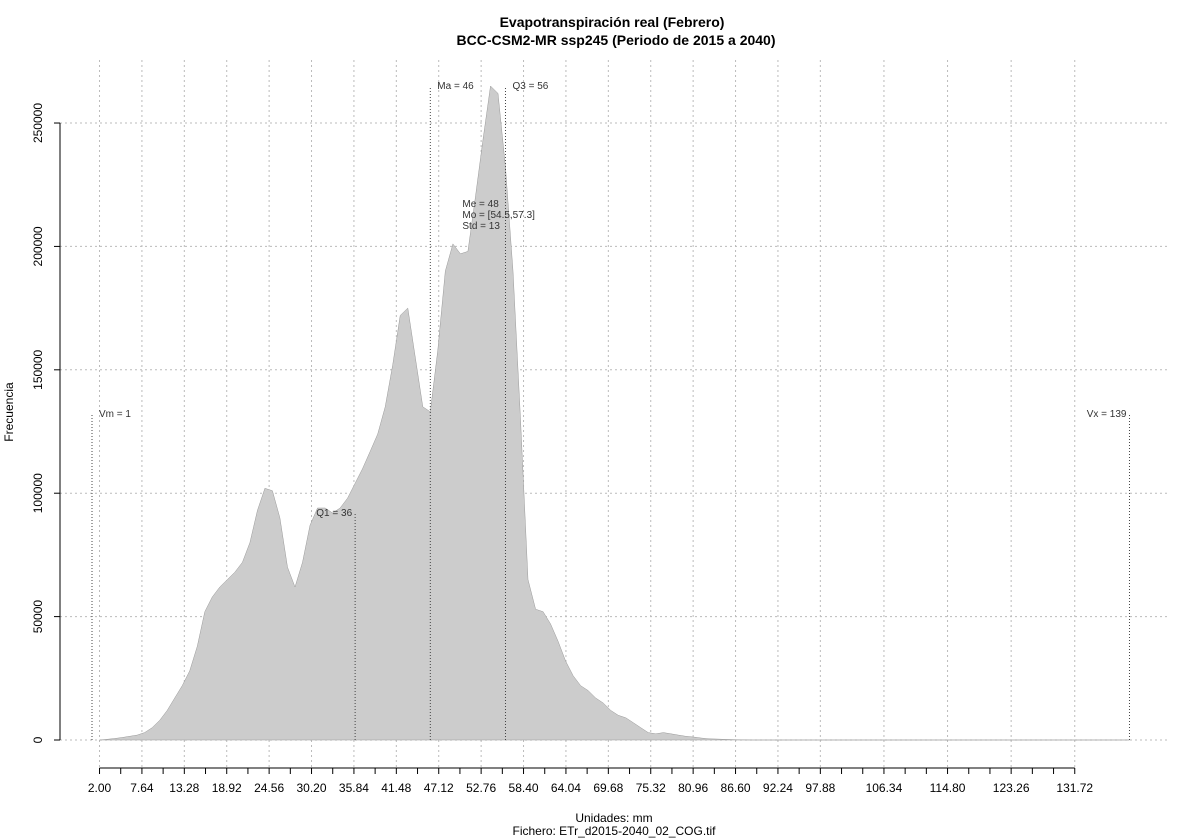 Image resolution: width=1200 pixels, height=840 pixels. What do you see at coordinates (38, 617) in the screenshot?
I see `y-tick-label: 50000` at bounding box center [38, 617].